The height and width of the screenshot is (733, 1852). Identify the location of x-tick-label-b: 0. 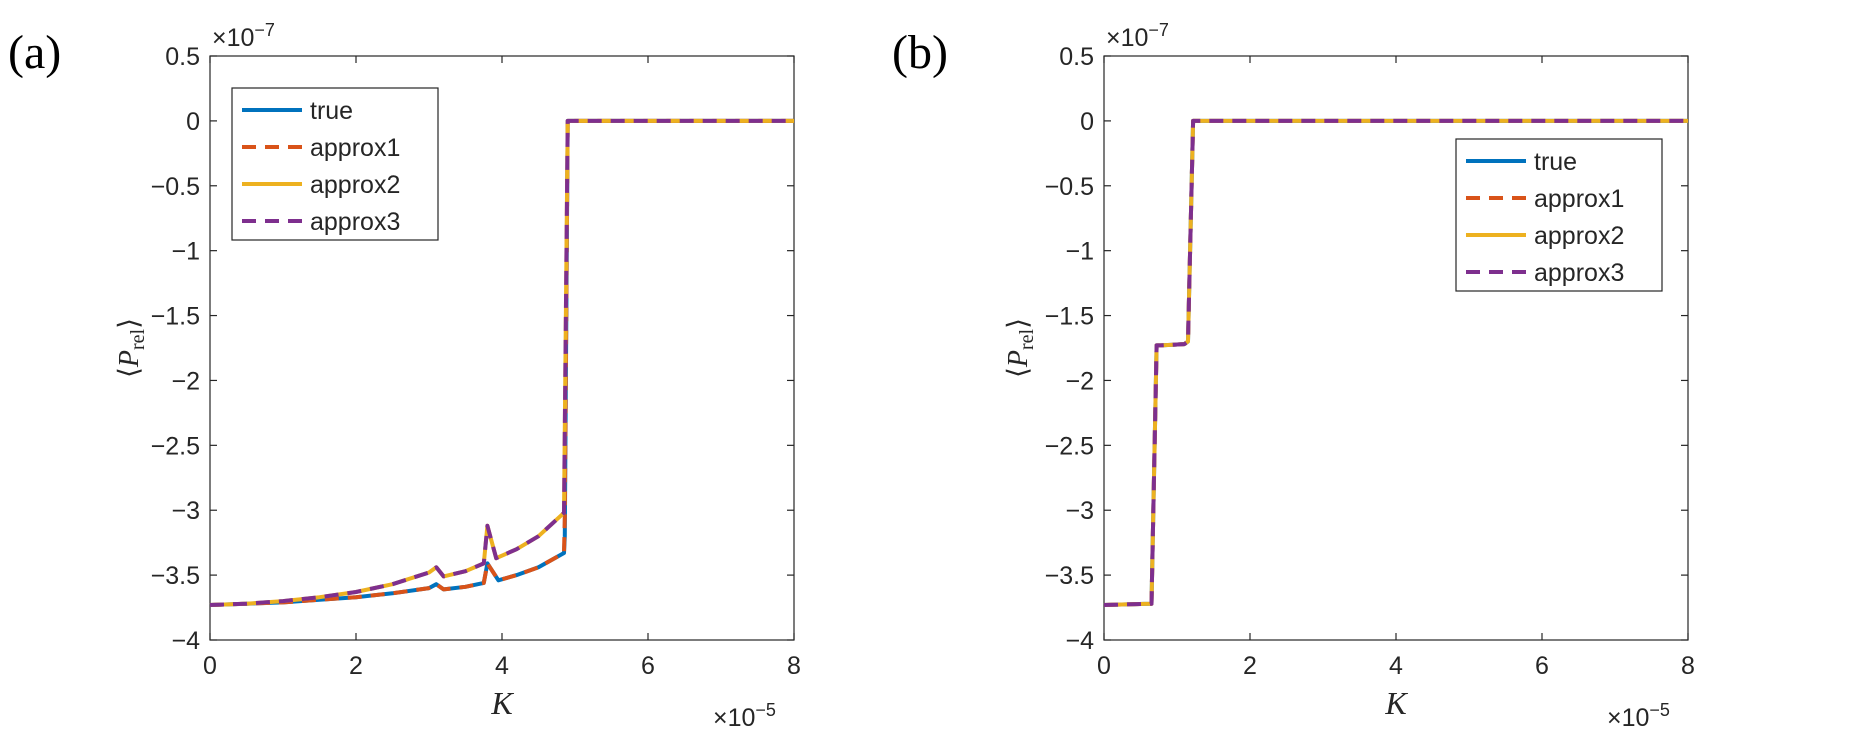
(1104, 666).